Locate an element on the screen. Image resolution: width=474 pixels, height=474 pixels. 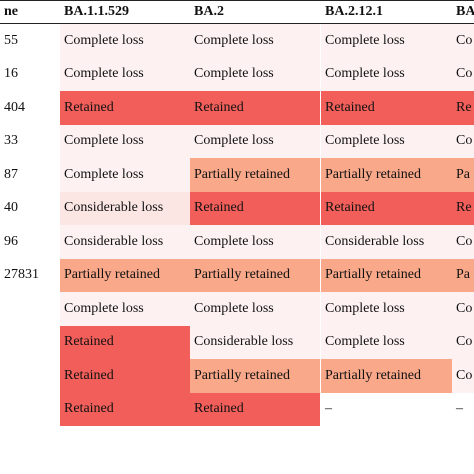
table-row: 40 Considerable loss Retained Retained Re is located at coordinates (237, 208).